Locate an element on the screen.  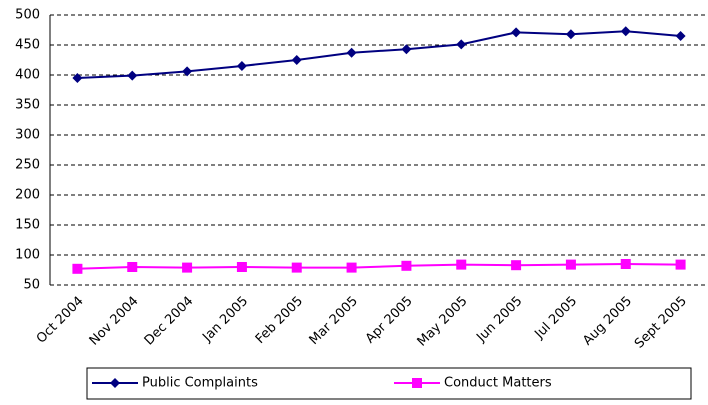
x-tick-label: Mar 2005 is located at coordinates (334, 321).